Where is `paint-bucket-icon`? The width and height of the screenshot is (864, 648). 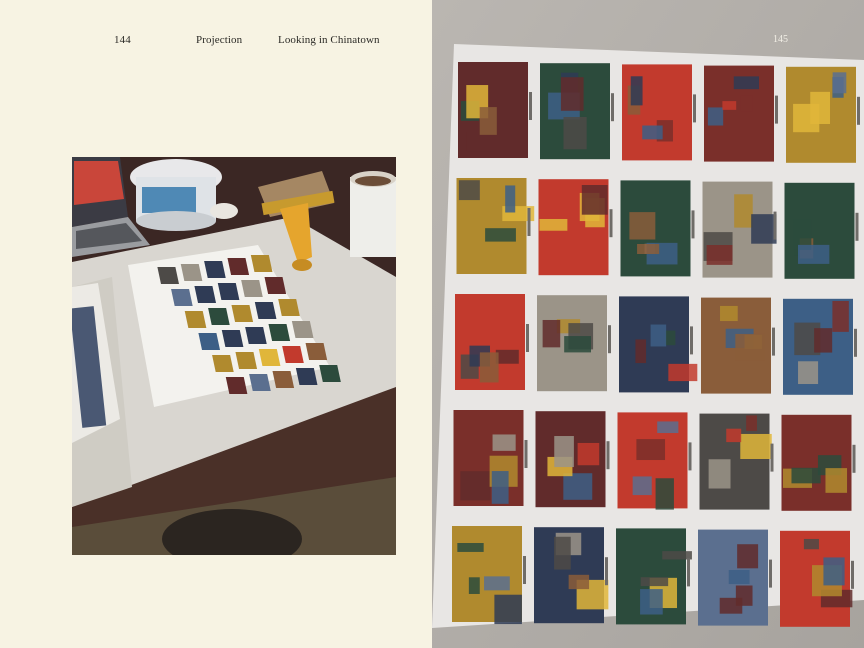 paint-bucket-icon is located at coordinates (176, 195).